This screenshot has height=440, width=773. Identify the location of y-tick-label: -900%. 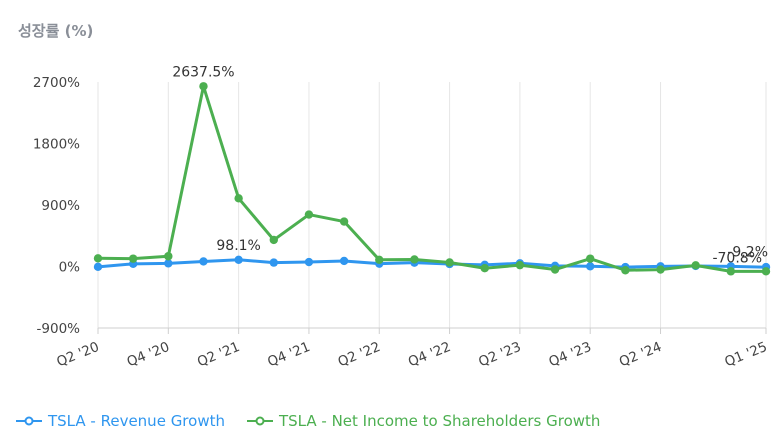
(59, 329).